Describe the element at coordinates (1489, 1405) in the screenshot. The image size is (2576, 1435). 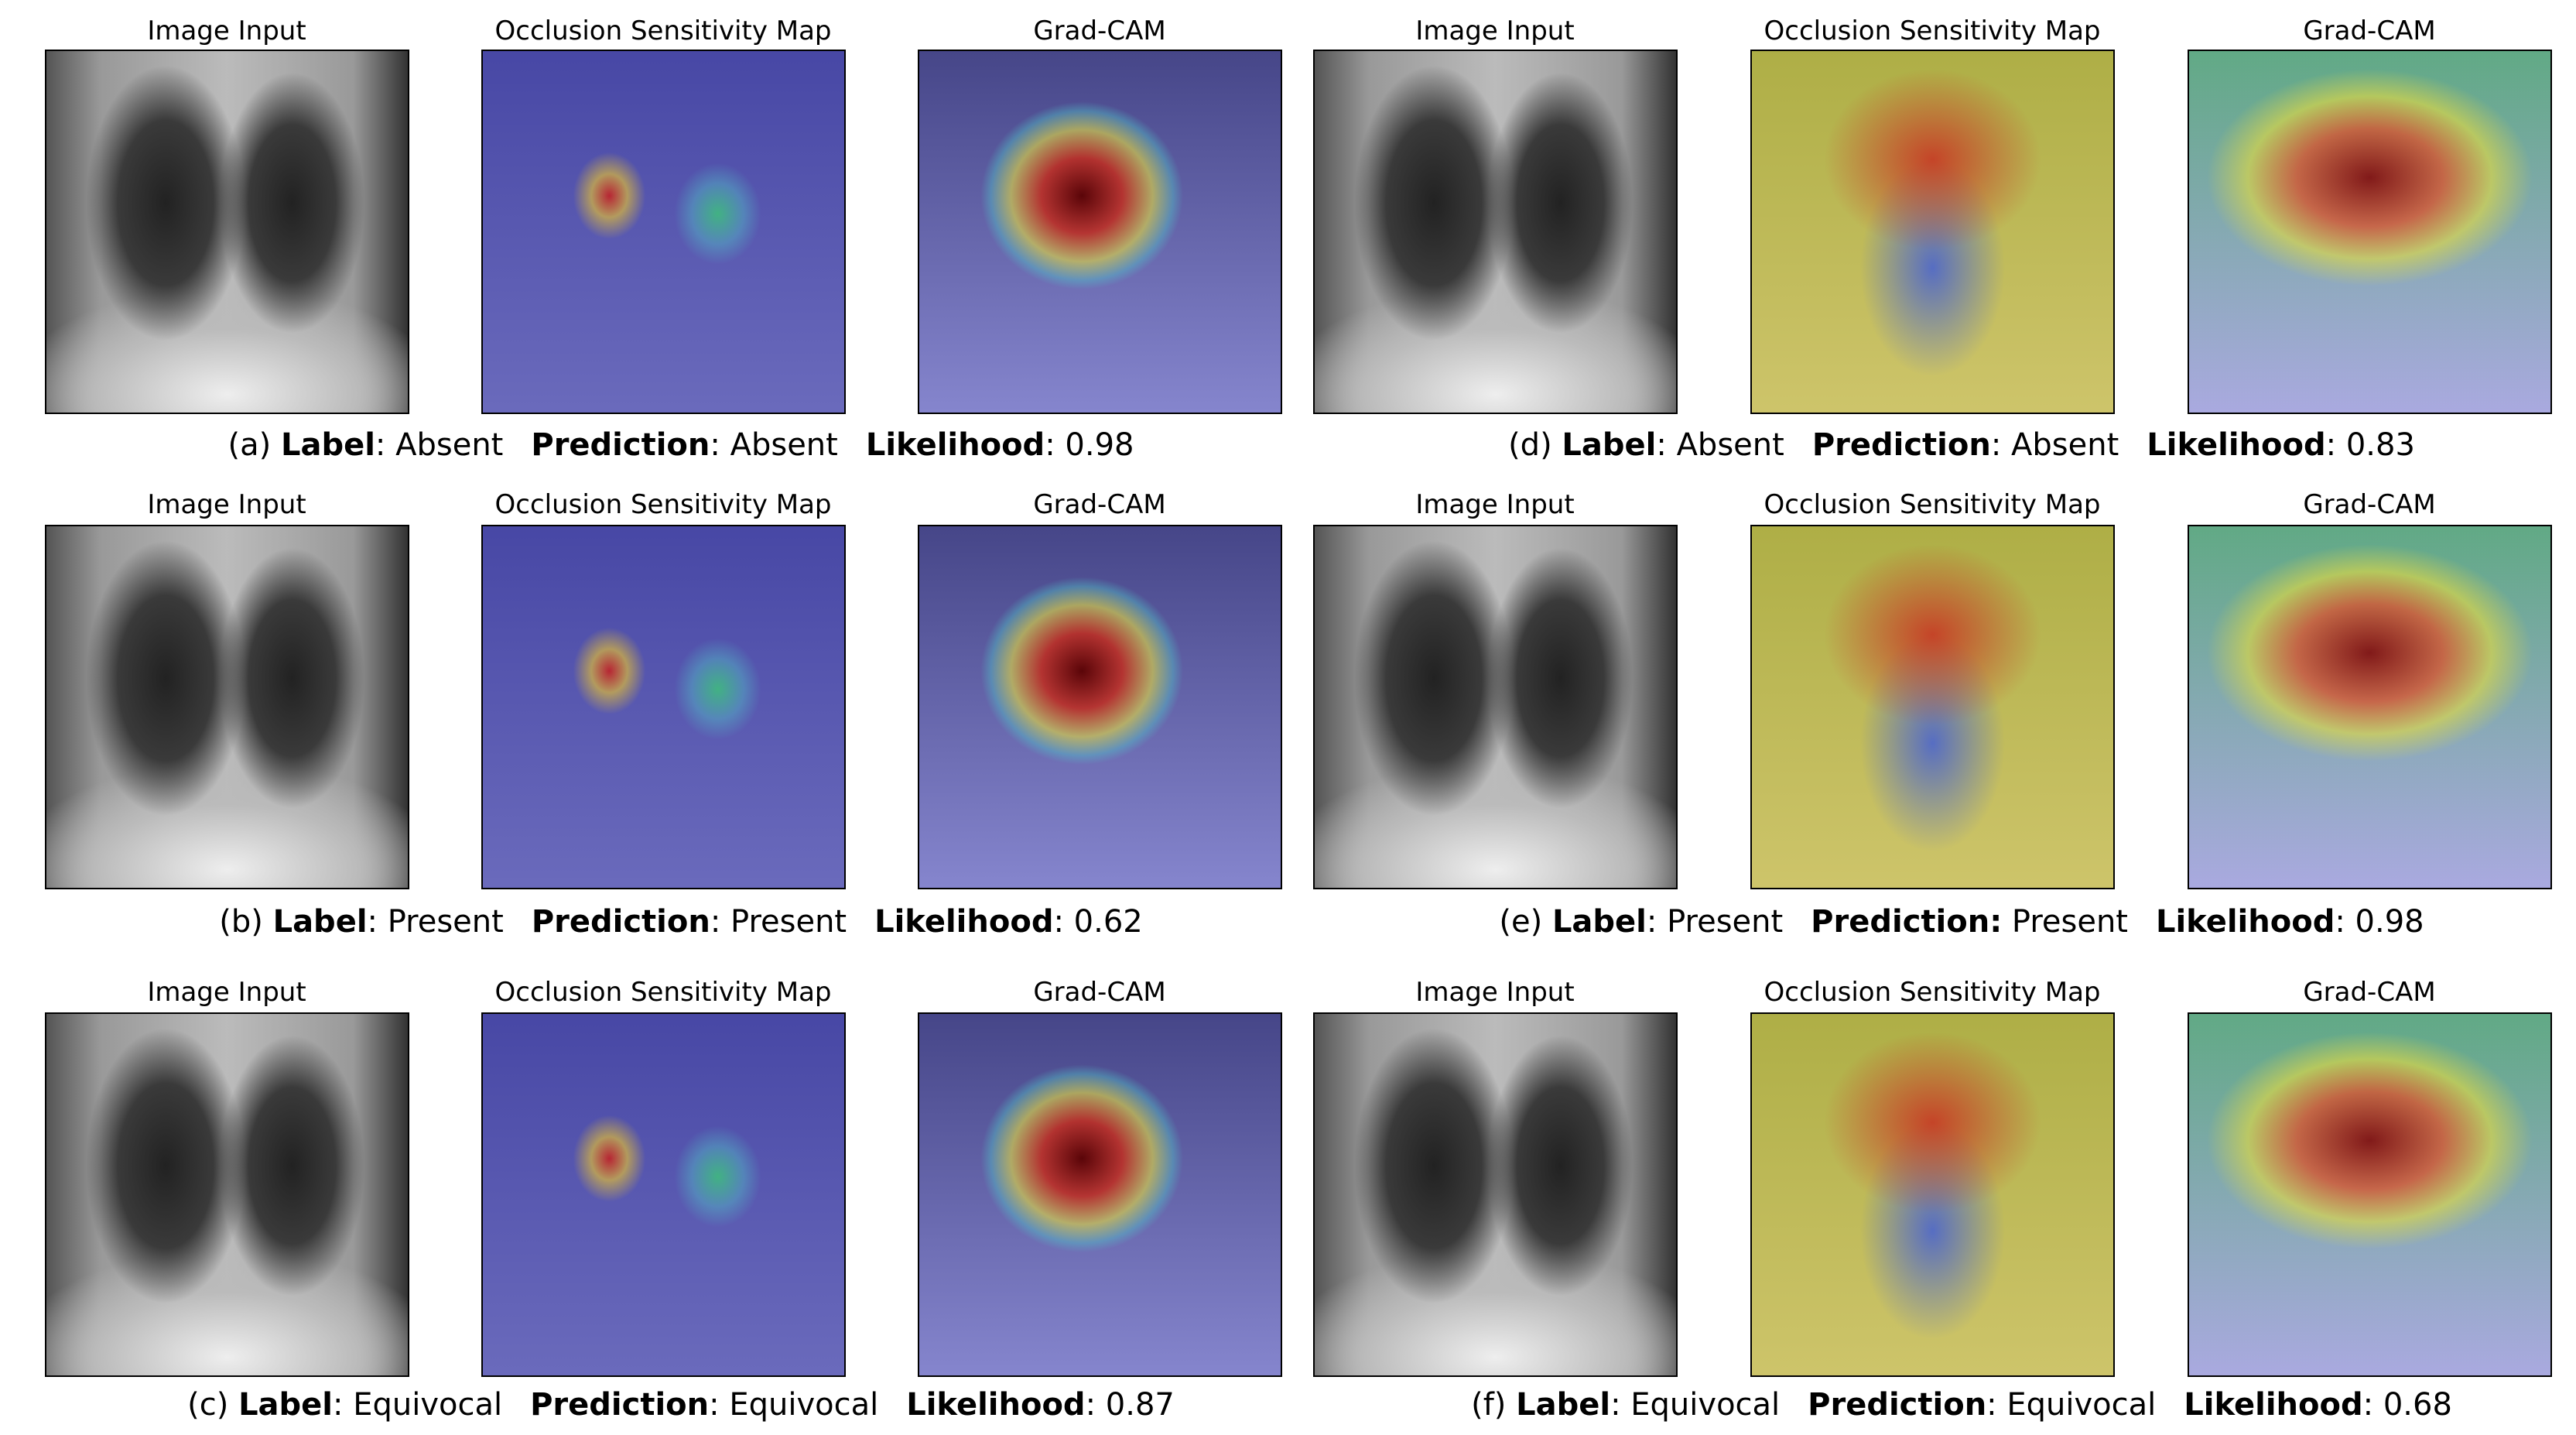
I see `panel-tag: (f)` at that location.